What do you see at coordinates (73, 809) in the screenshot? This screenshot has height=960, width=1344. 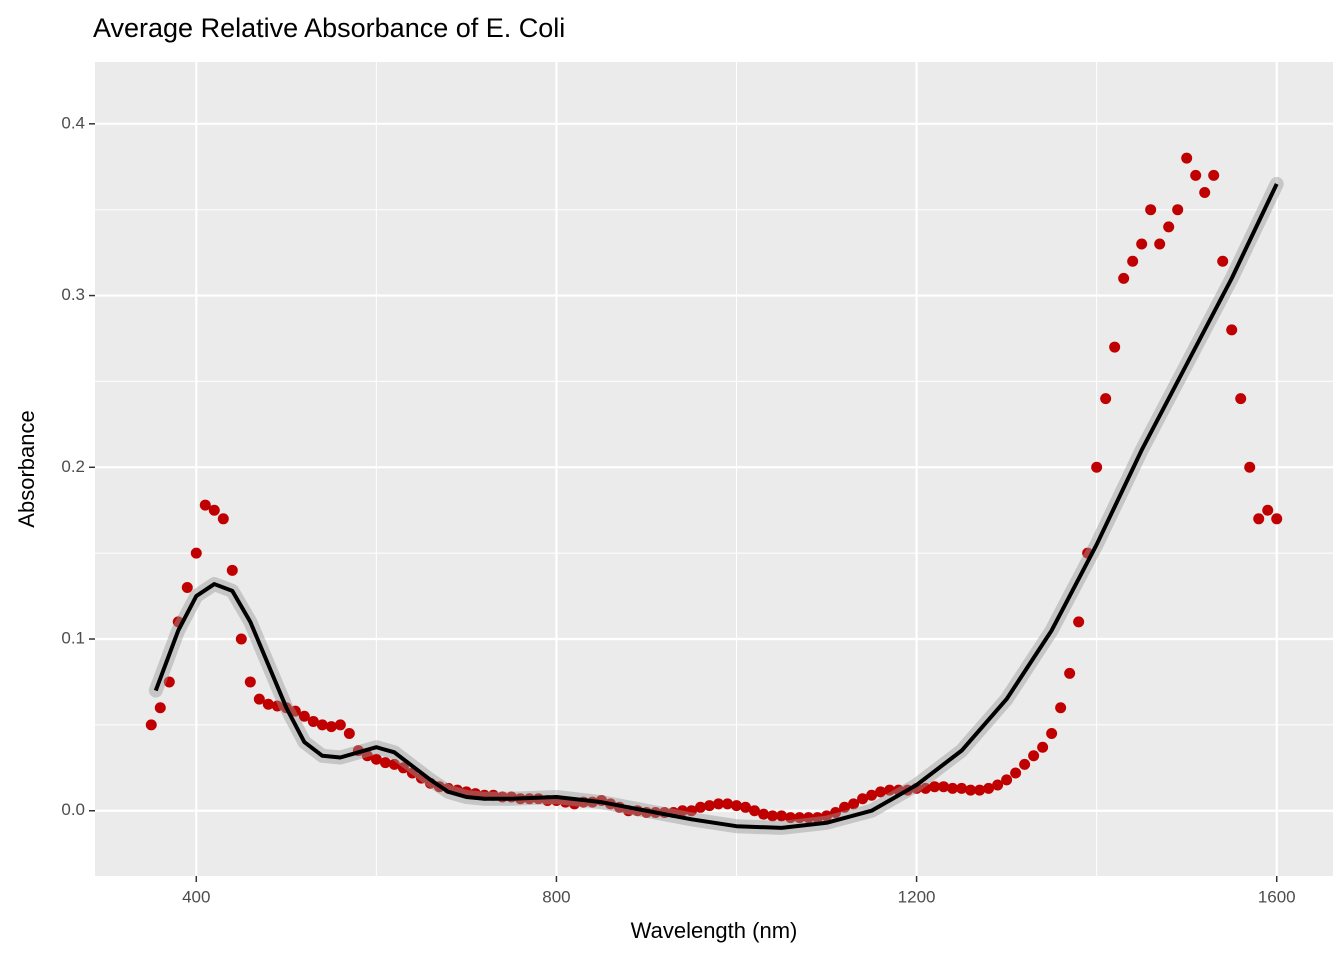 I see `y-tick-label: 0.0` at bounding box center [73, 809].